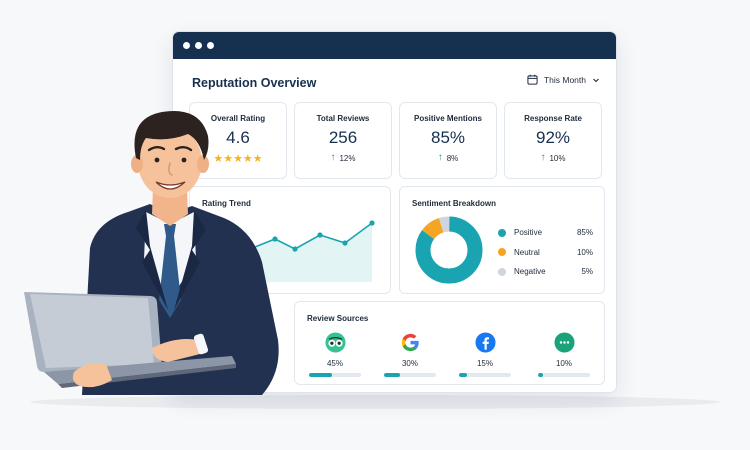 Image resolution: width=750 pixels, height=450 pixels. Describe the element at coordinates (156, 149) in the screenshot. I see `brow-left` at that location.